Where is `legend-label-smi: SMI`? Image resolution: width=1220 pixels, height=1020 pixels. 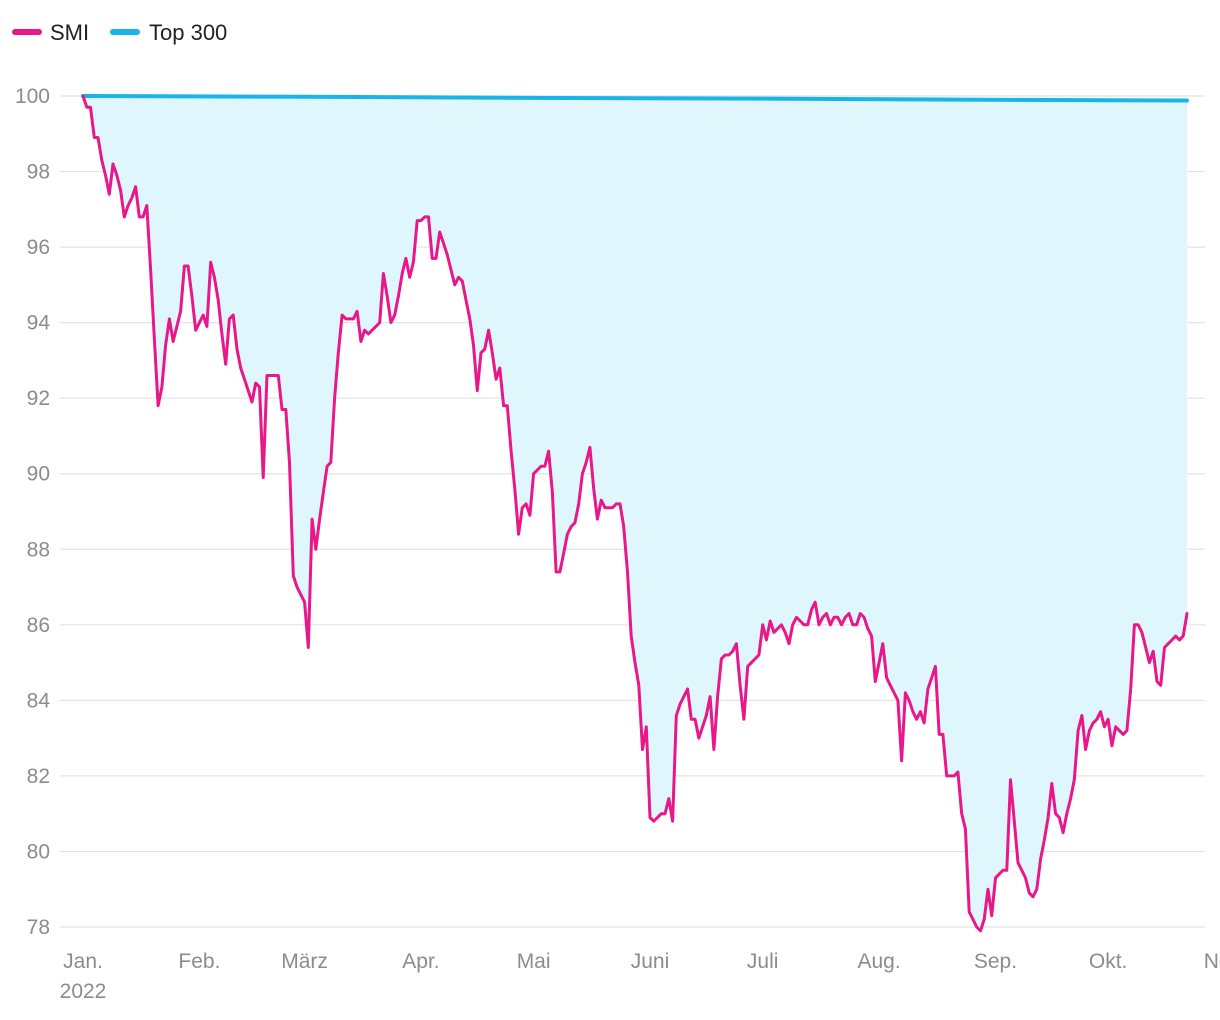
legend-label-smi: SMI is located at coordinates (69, 32).